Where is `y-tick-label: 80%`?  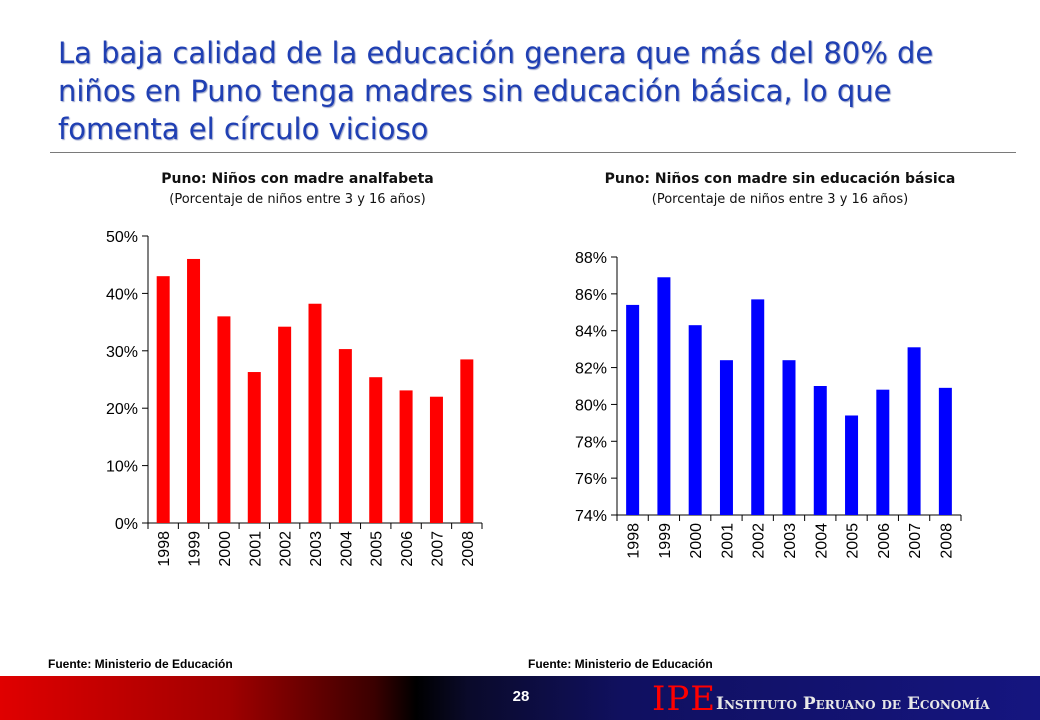 y-tick-label: 80% is located at coordinates (591, 405).